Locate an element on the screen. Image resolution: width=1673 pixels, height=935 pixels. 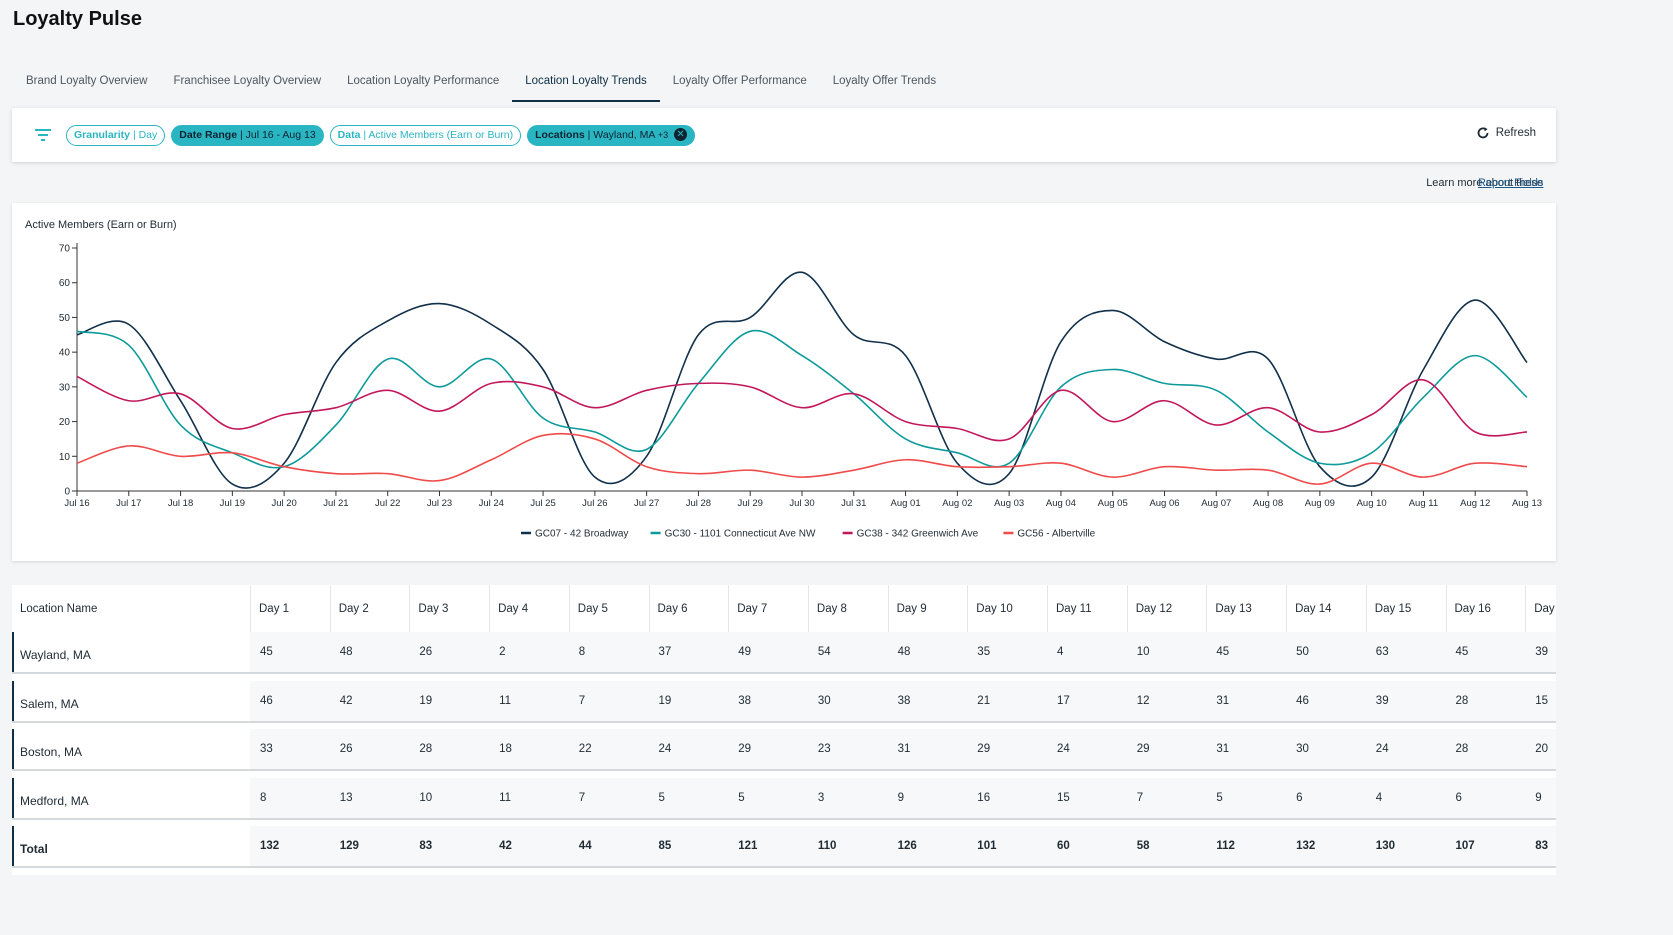
x-tick-label: Jul 23 is located at coordinates (439, 503).